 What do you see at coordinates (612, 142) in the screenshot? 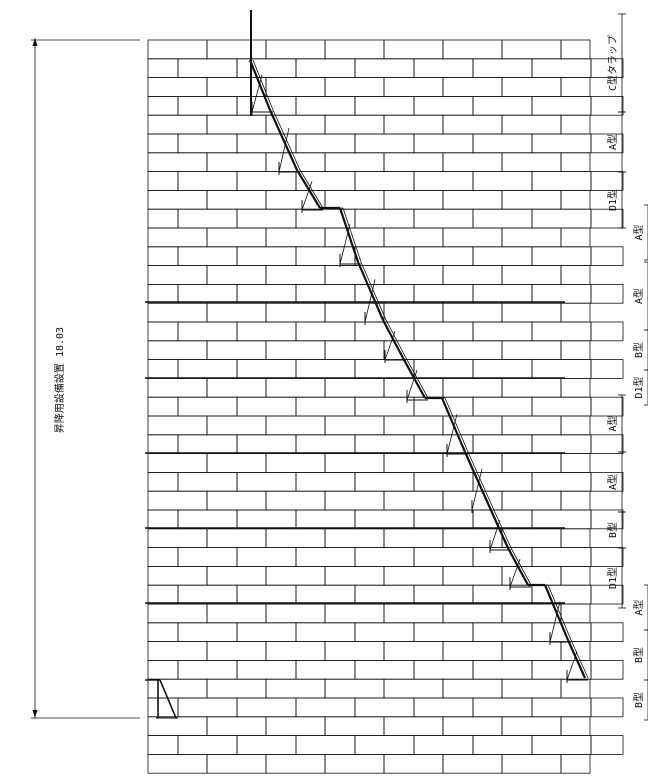
I see `segment-type-text: A型` at bounding box center [612, 142].